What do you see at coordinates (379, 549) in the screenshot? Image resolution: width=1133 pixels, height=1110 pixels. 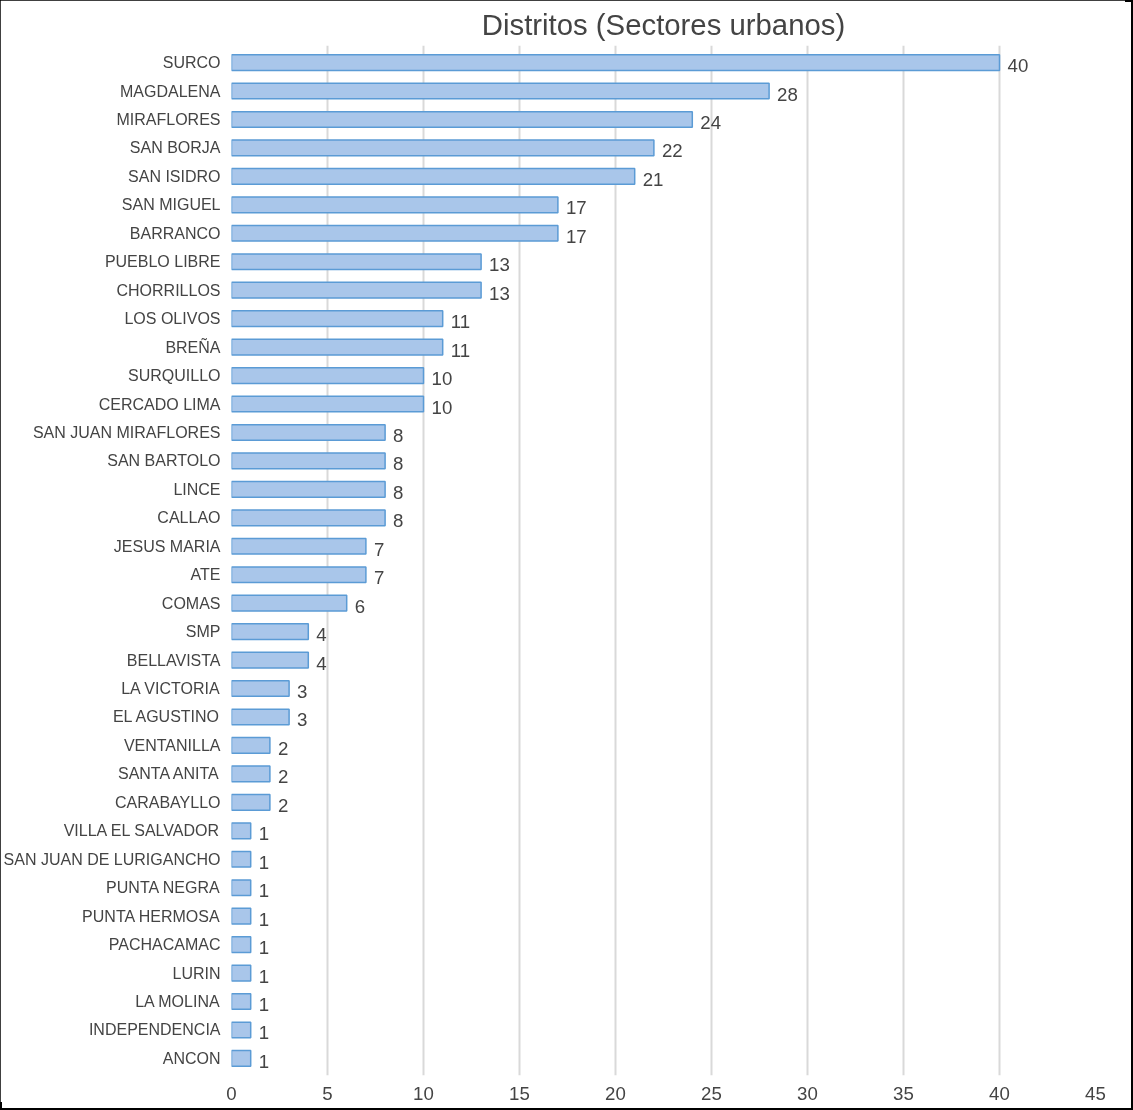 I see `data-label: 7` at bounding box center [379, 549].